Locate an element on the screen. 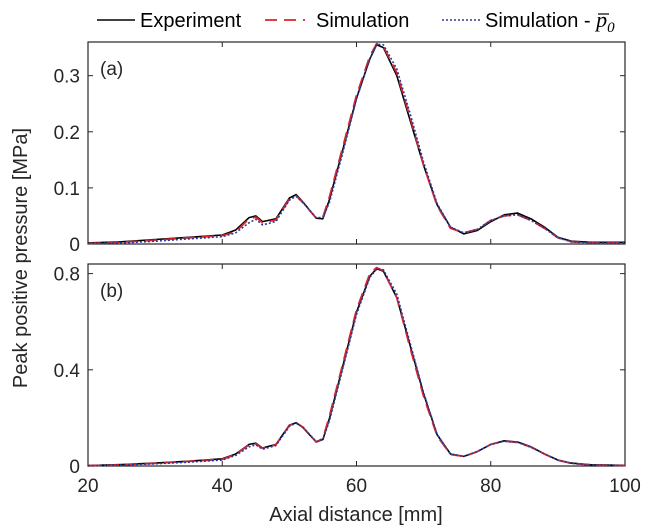 The width and height of the screenshot is (645, 527). x-tick-label: 80 is located at coordinates (490, 486).